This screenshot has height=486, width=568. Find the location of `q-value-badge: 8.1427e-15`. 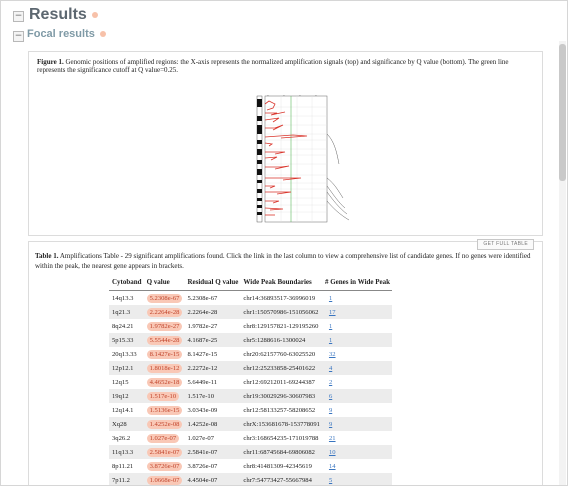

q-value-badge: 8.1427e-15 is located at coordinates (165, 354).